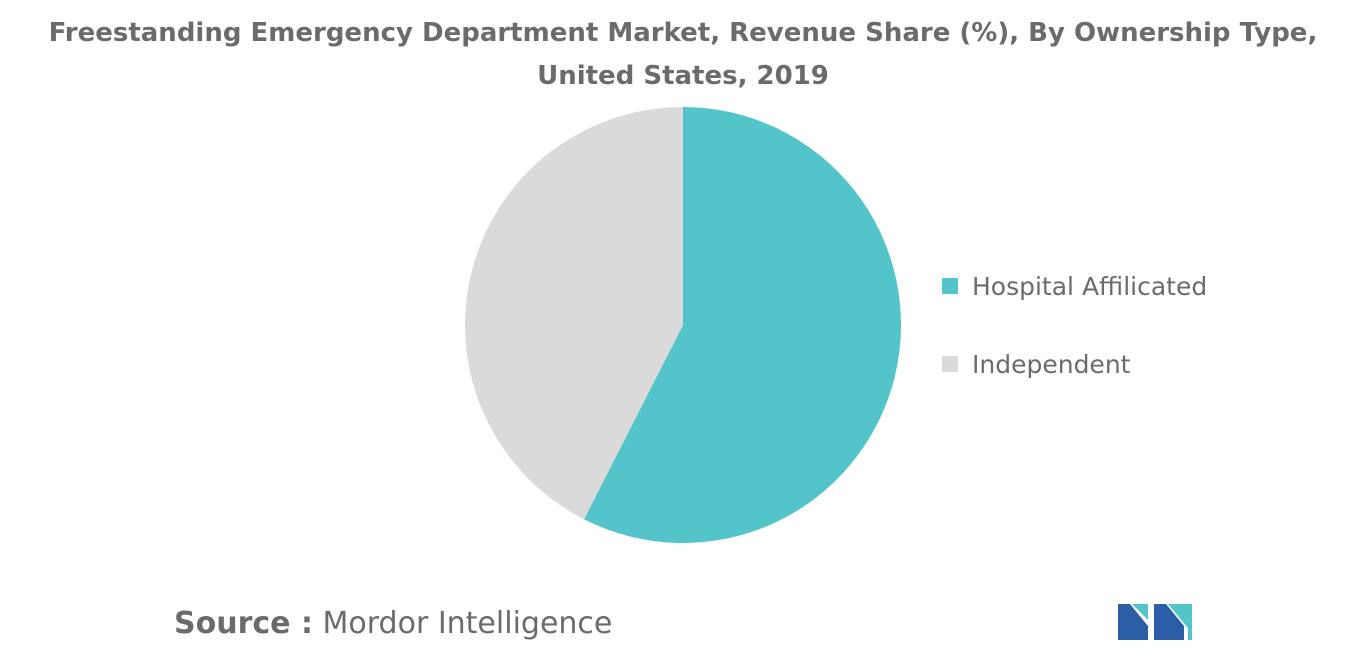 Image resolution: width=1366 pixels, height=655 pixels. I want to click on mordor-intelligence-logo, so click(1155, 622).